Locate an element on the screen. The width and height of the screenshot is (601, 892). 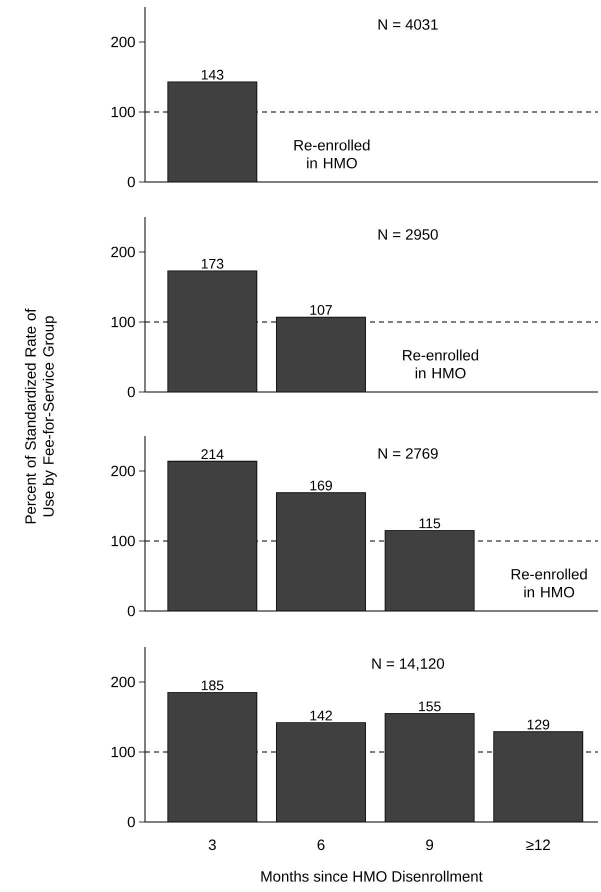
data-label: 142 is located at coordinates (321, 715).